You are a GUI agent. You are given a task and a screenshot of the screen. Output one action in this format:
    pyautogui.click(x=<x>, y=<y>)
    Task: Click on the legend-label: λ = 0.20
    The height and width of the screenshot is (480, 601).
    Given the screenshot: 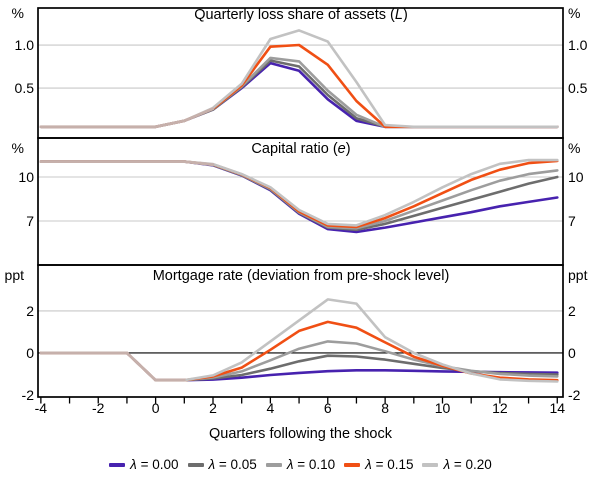 What is the action you would take?
    pyautogui.click(x=467, y=464)
    